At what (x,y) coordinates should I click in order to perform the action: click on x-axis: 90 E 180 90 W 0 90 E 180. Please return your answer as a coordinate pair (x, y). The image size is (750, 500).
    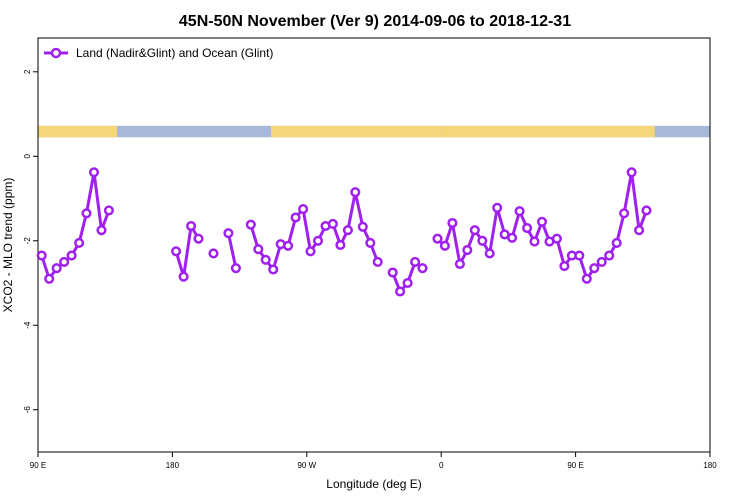
    Looking at the image, I should click on (373, 461).